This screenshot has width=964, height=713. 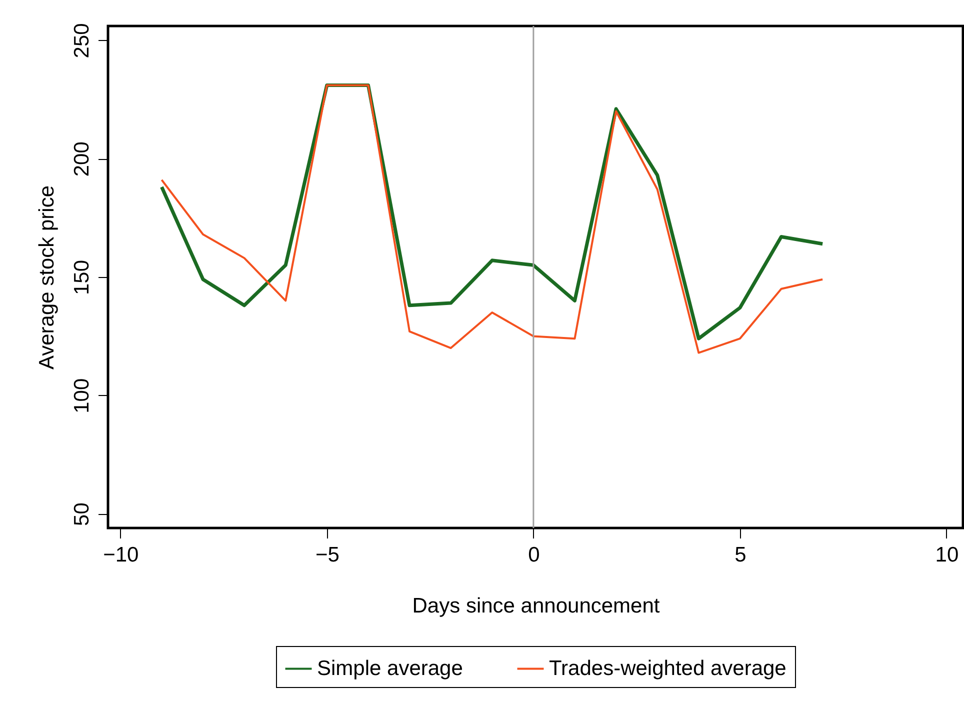 I want to click on y-tick-label: 200, so click(x=82, y=159).